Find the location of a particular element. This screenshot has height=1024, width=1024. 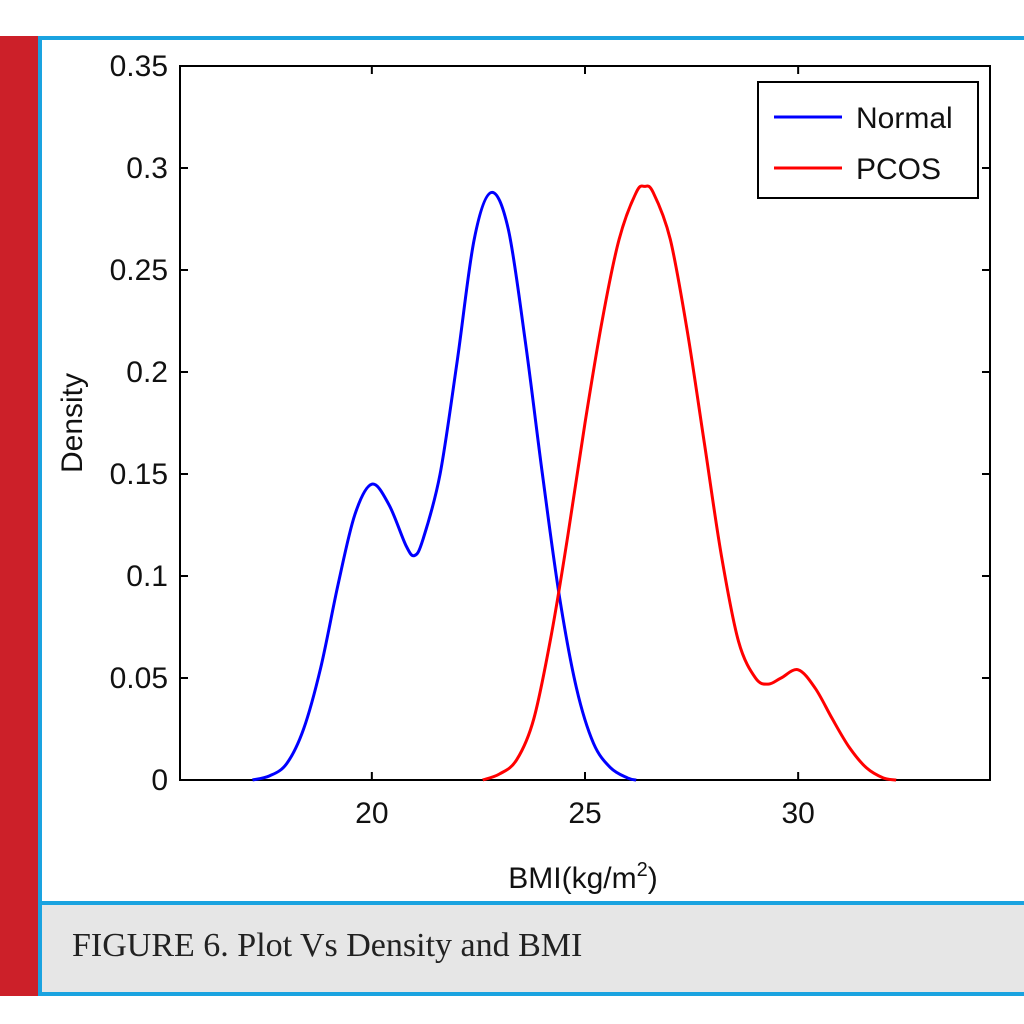

x-tick-label: 20 is located at coordinates (371, 813).